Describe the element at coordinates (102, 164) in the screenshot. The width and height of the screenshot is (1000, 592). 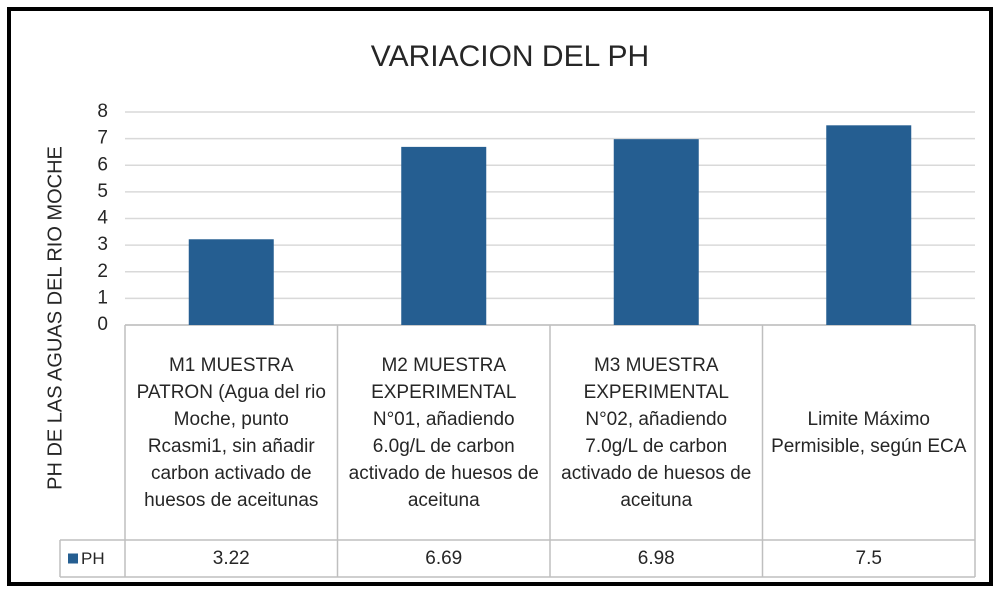
I see `y-tick-label: 6` at that location.